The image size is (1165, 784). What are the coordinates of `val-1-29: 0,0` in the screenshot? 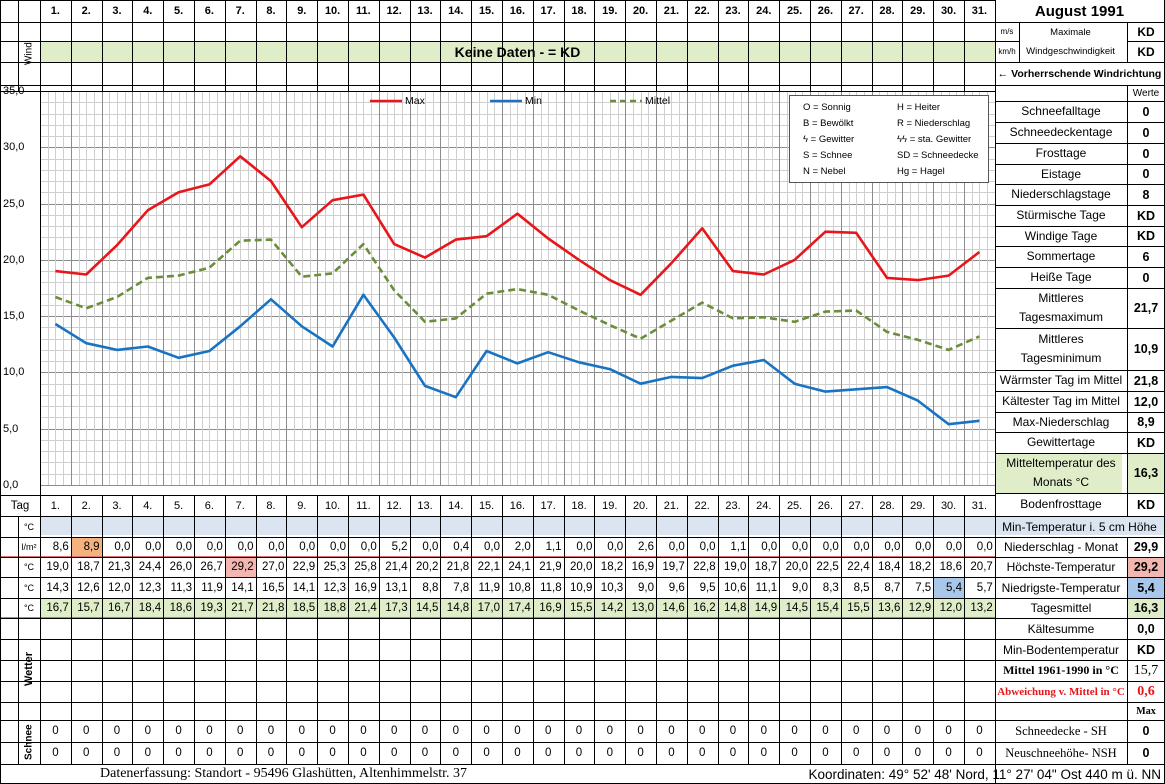 It's located at (923, 547).